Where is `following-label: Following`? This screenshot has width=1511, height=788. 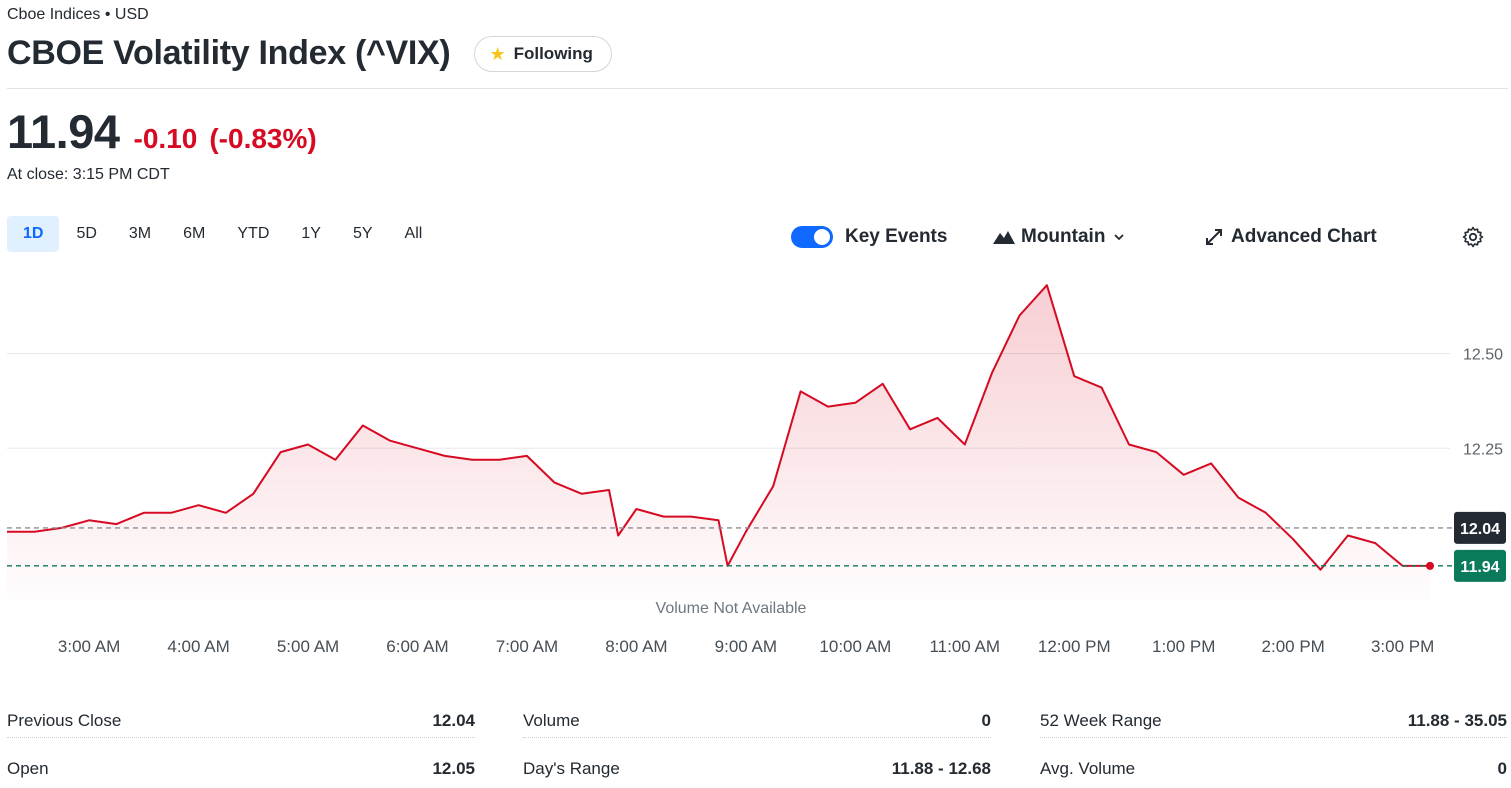
following-label: Following is located at coordinates (553, 53).